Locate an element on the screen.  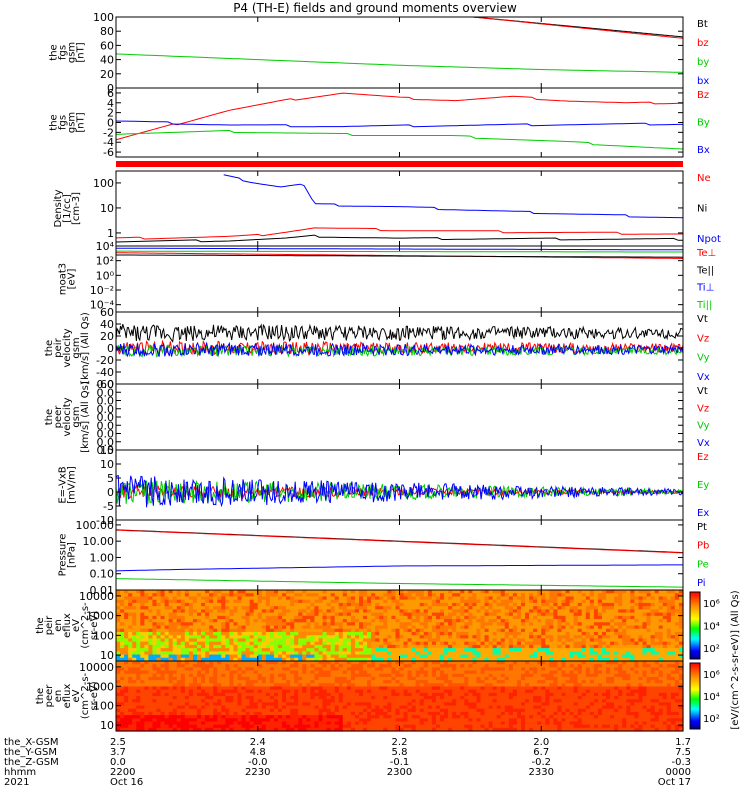
y-tick-label: 0.0 is located at coordinates (106, 442).